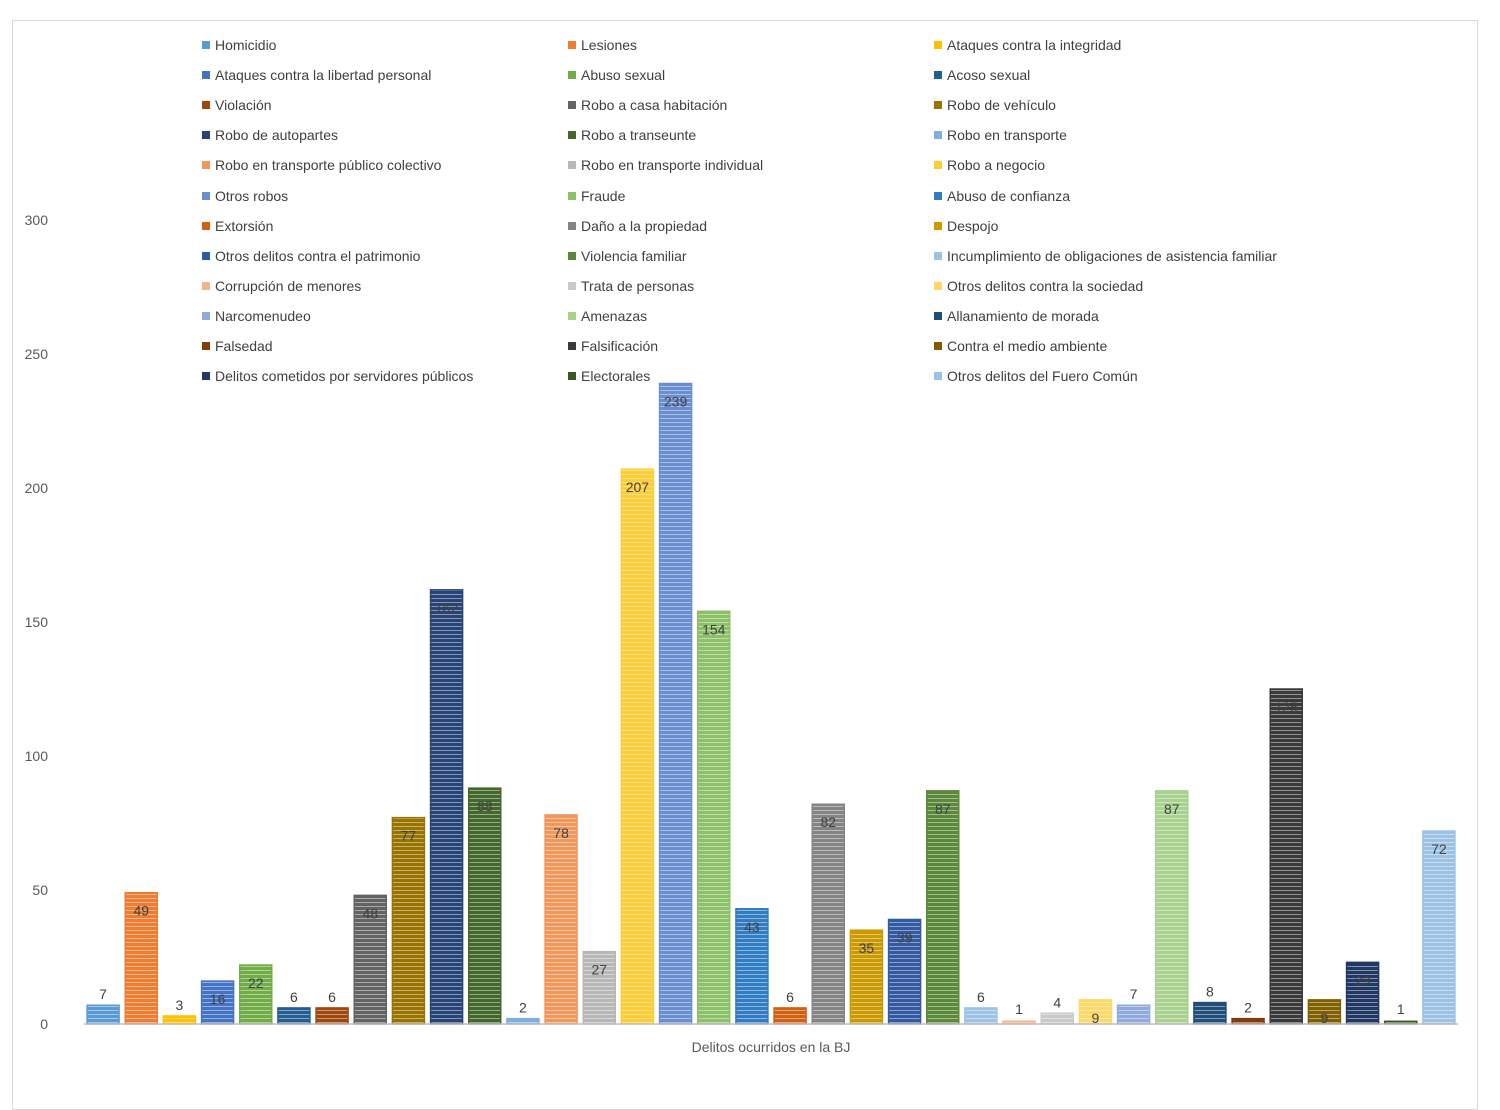  What do you see at coordinates (654, 105) in the screenshot?
I see `legend-label: Robo a casa habitación` at bounding box center [654, 105].